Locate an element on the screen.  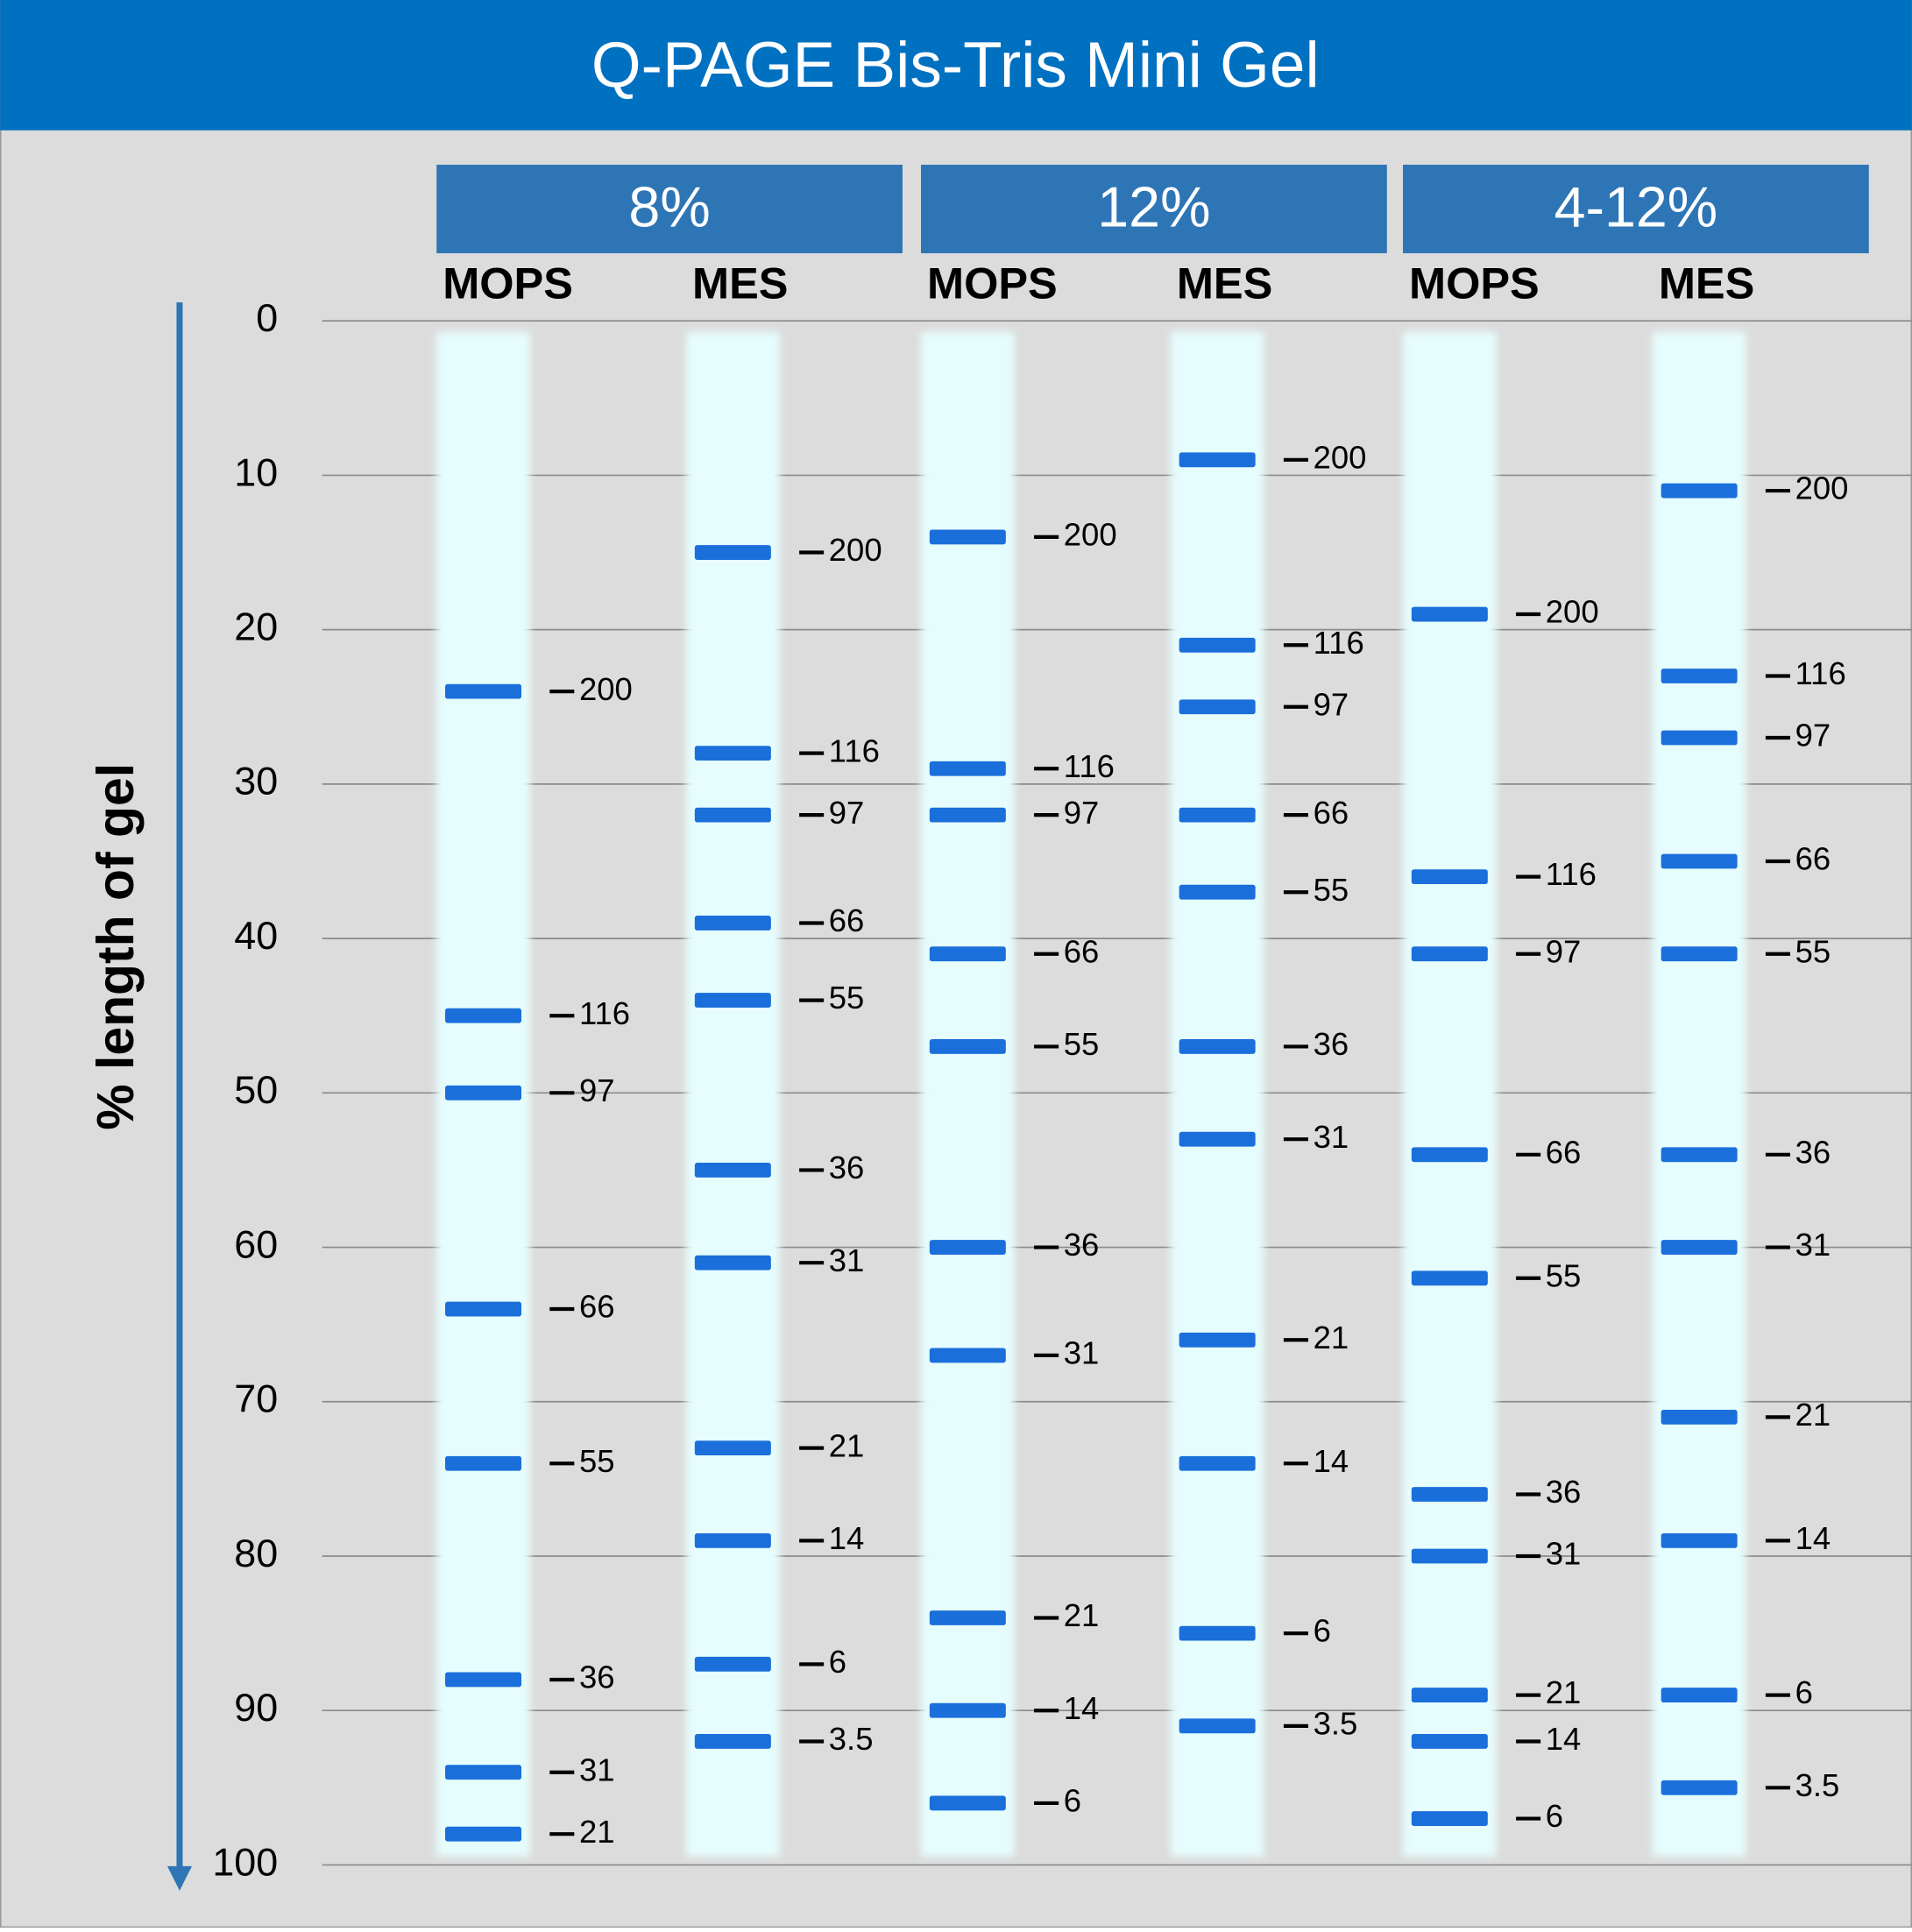
y-tick-label: 90 is located at coordinates (256, 1707).